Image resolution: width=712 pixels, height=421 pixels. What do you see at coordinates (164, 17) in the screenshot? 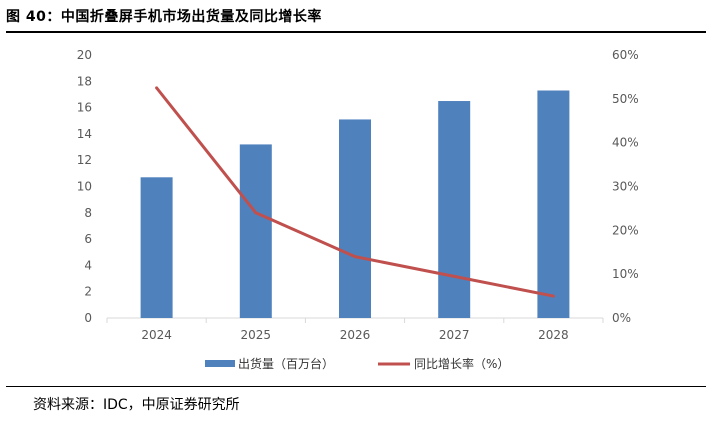
I see `chart-title: 图 40：中国折叠屏手机市场出货量及同比增长率` at bounding box center [164, 17].